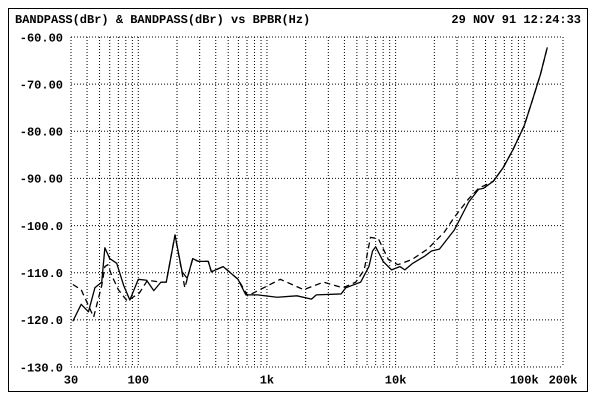  Describe the element at coordinates (524, 381) in the screenshot. I see `x-tick-label: 100k` at that location.